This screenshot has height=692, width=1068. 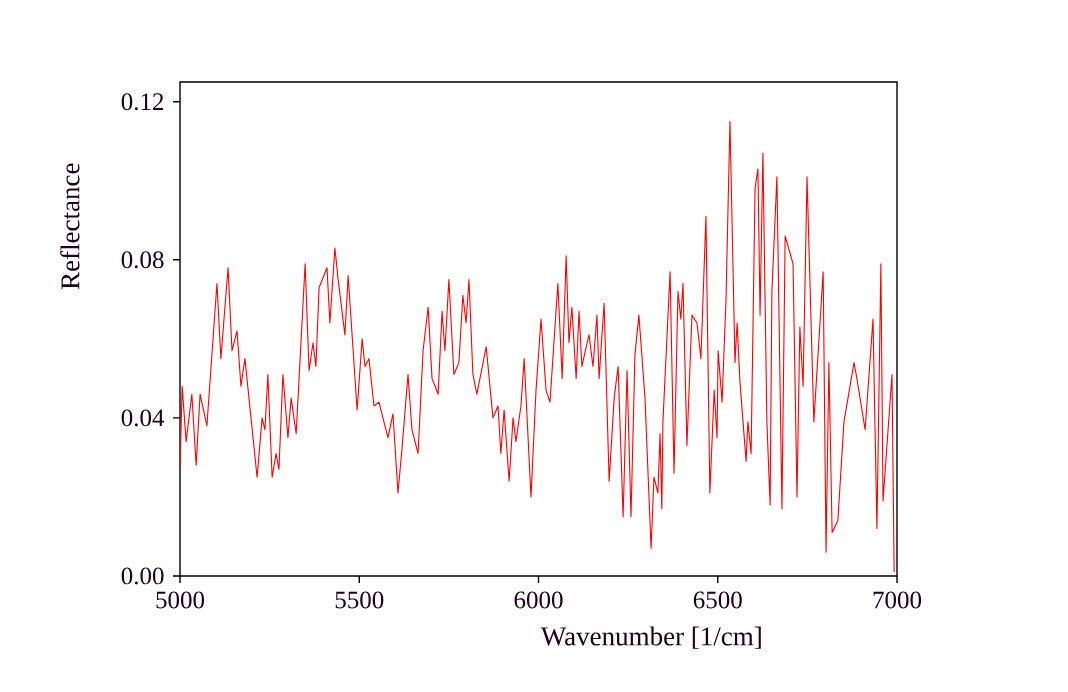 What do you see at coordinates (359, 600) in the screenshot?
I see `x-tick-label: 5500` at bounding box center [359, 600].